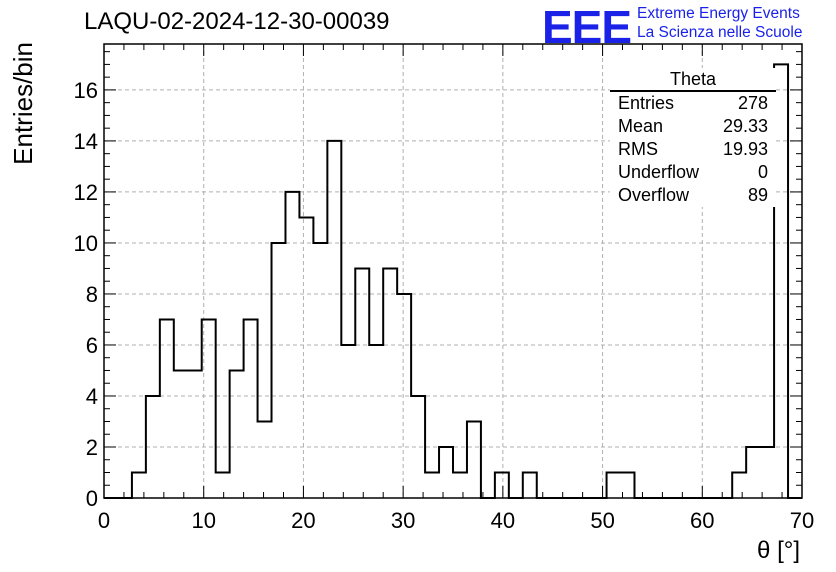  What do you see at coordinates (403, 520) in the screenshot?
I see `x-tick-label: 30` at bounding box center [403, 520].